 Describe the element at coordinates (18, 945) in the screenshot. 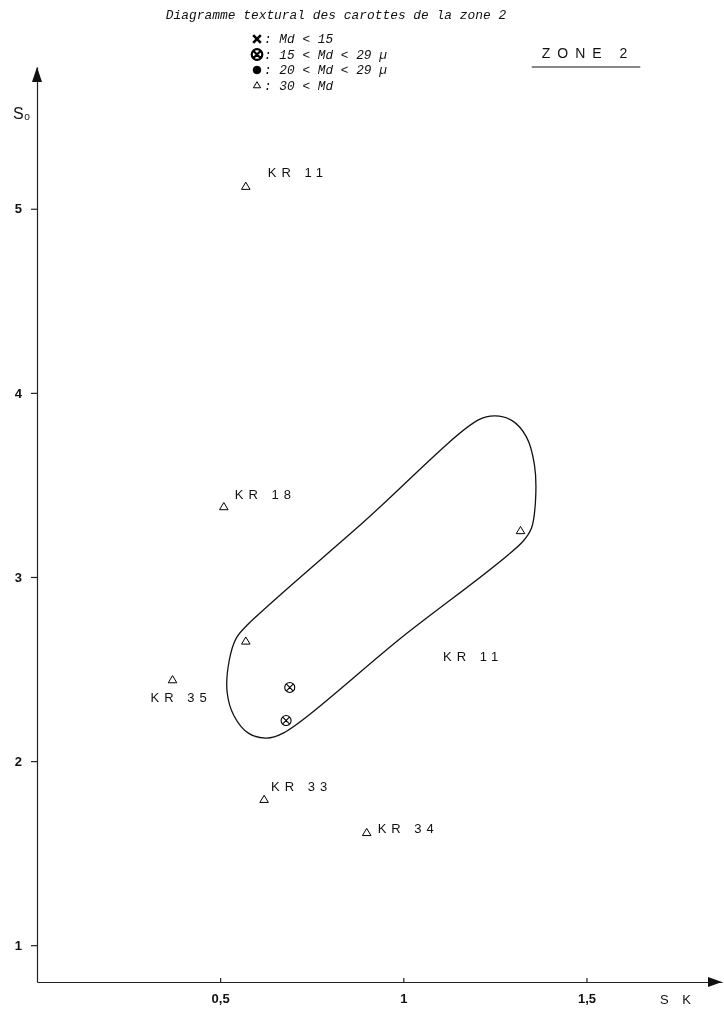

I see `y-tick-label: 1` at that location.